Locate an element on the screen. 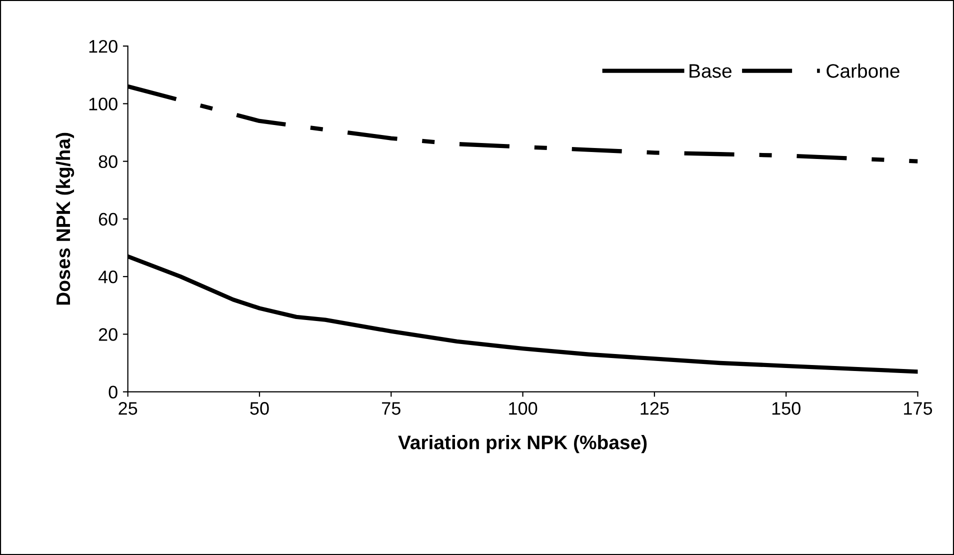 The height and width of the screenshot is (555, 954). x-axis-title: Variation prix NPK (%base) is located at coordinates (522, 444).